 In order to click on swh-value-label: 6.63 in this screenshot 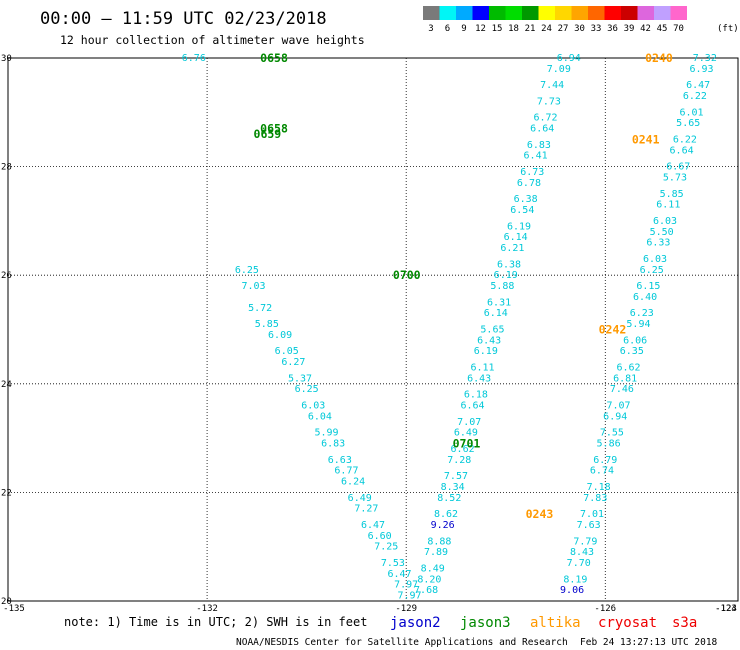, I will do `click(340, 460)`.